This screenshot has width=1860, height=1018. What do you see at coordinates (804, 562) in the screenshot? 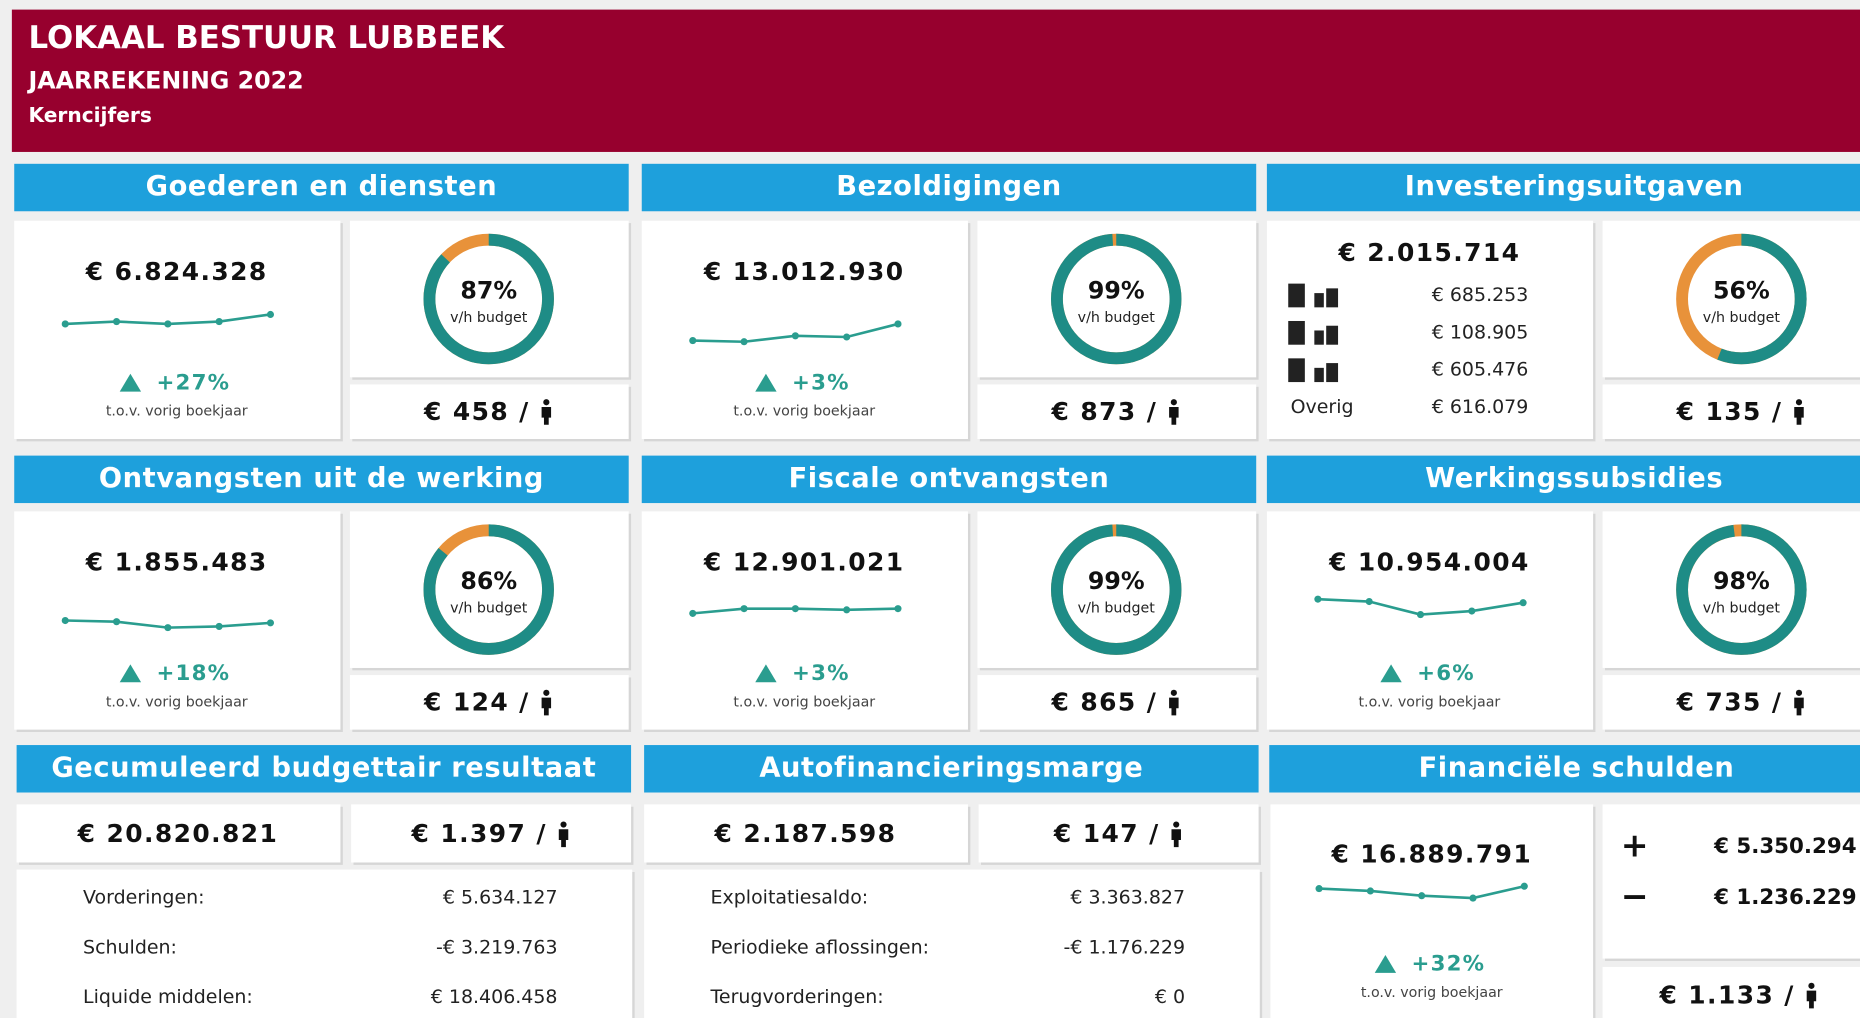
I see `amount: € 12.901.021` at bounding box center [804, 562].